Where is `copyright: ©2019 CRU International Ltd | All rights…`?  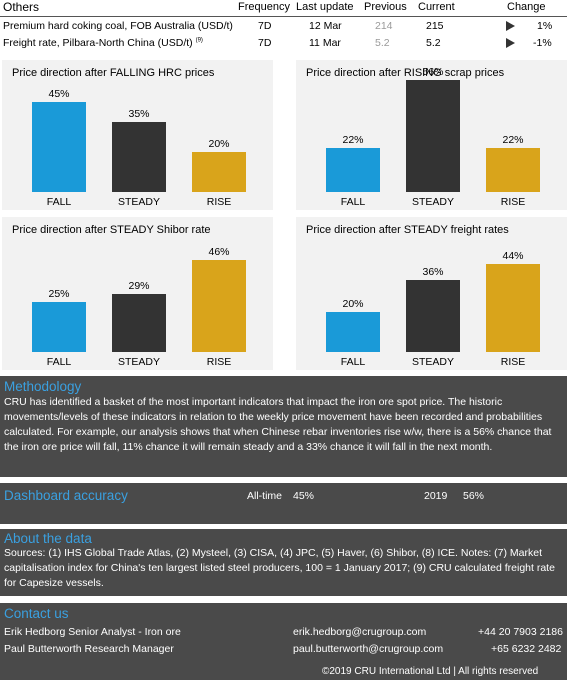 copyright: ©2019 CRU International Ltd | All rights… is located at coordinates (430, 671).